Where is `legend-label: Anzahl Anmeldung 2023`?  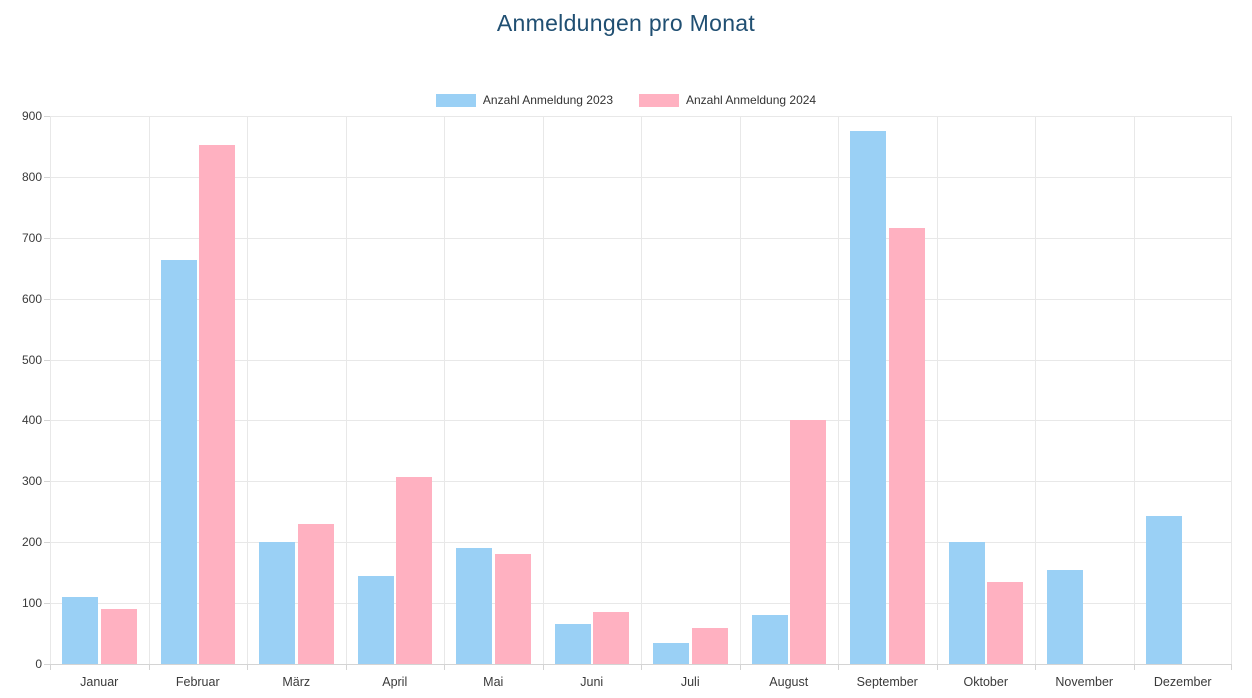 legend-label: Anzahl Anmeldung 2023 is located at coordinates (547, 100).